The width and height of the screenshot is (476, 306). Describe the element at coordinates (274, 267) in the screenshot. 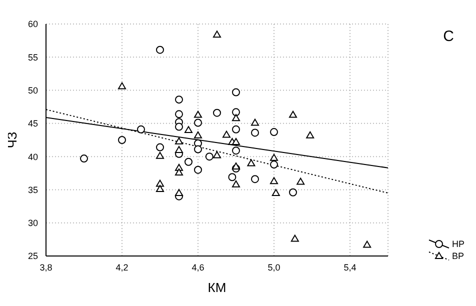

I see `x-tick-label: 5,0` at that location.